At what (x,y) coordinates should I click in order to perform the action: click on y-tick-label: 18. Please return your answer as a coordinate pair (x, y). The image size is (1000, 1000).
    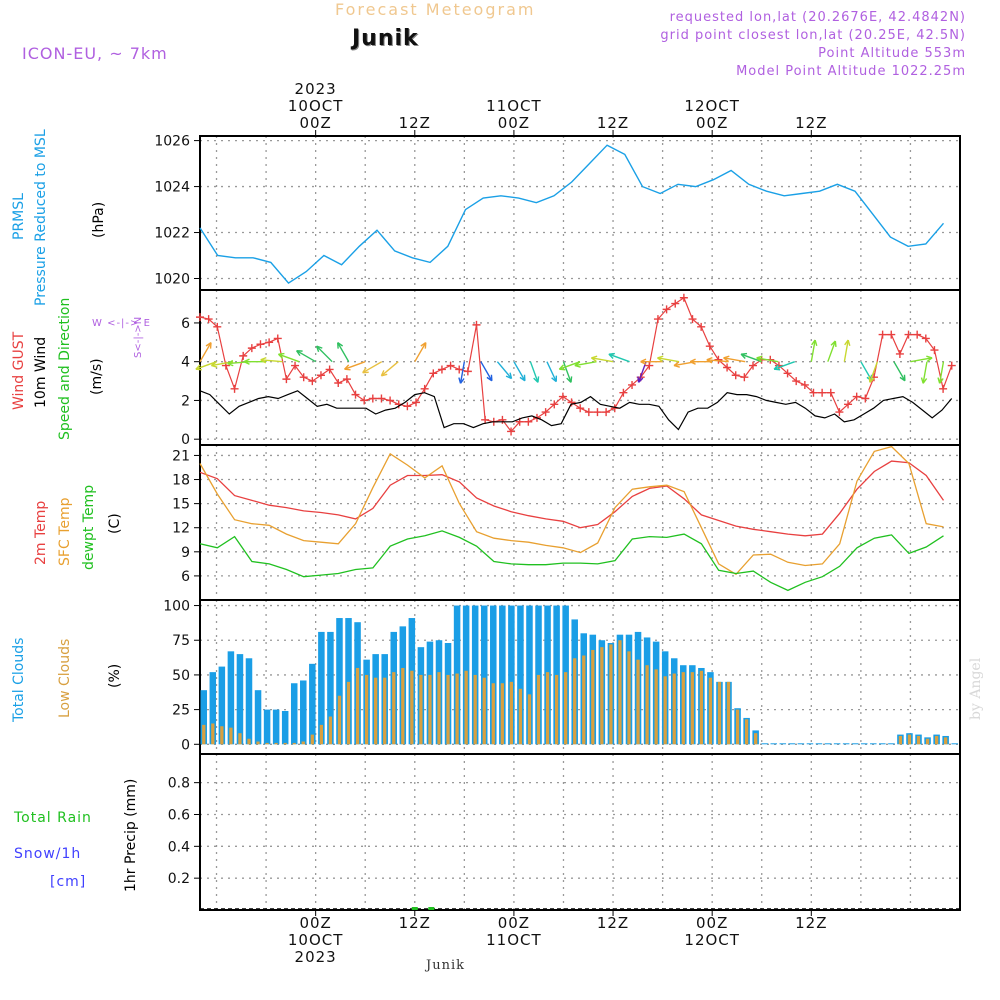
    Looking at the image, I should click on (181, 481).